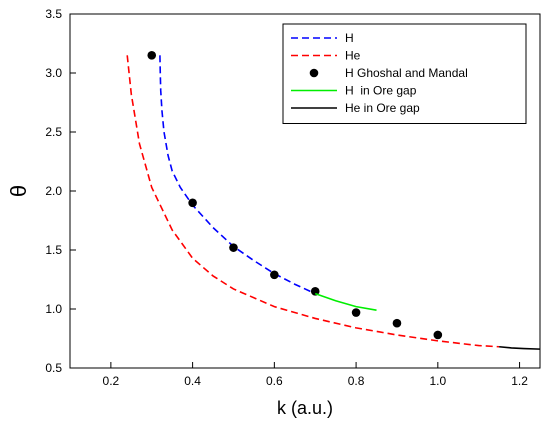 The image size is (550, 436). What do you see at coordinates (274, 381) in the screenshot?
I see `x-tick-label: 0.6` at bounding box center [274, 381].